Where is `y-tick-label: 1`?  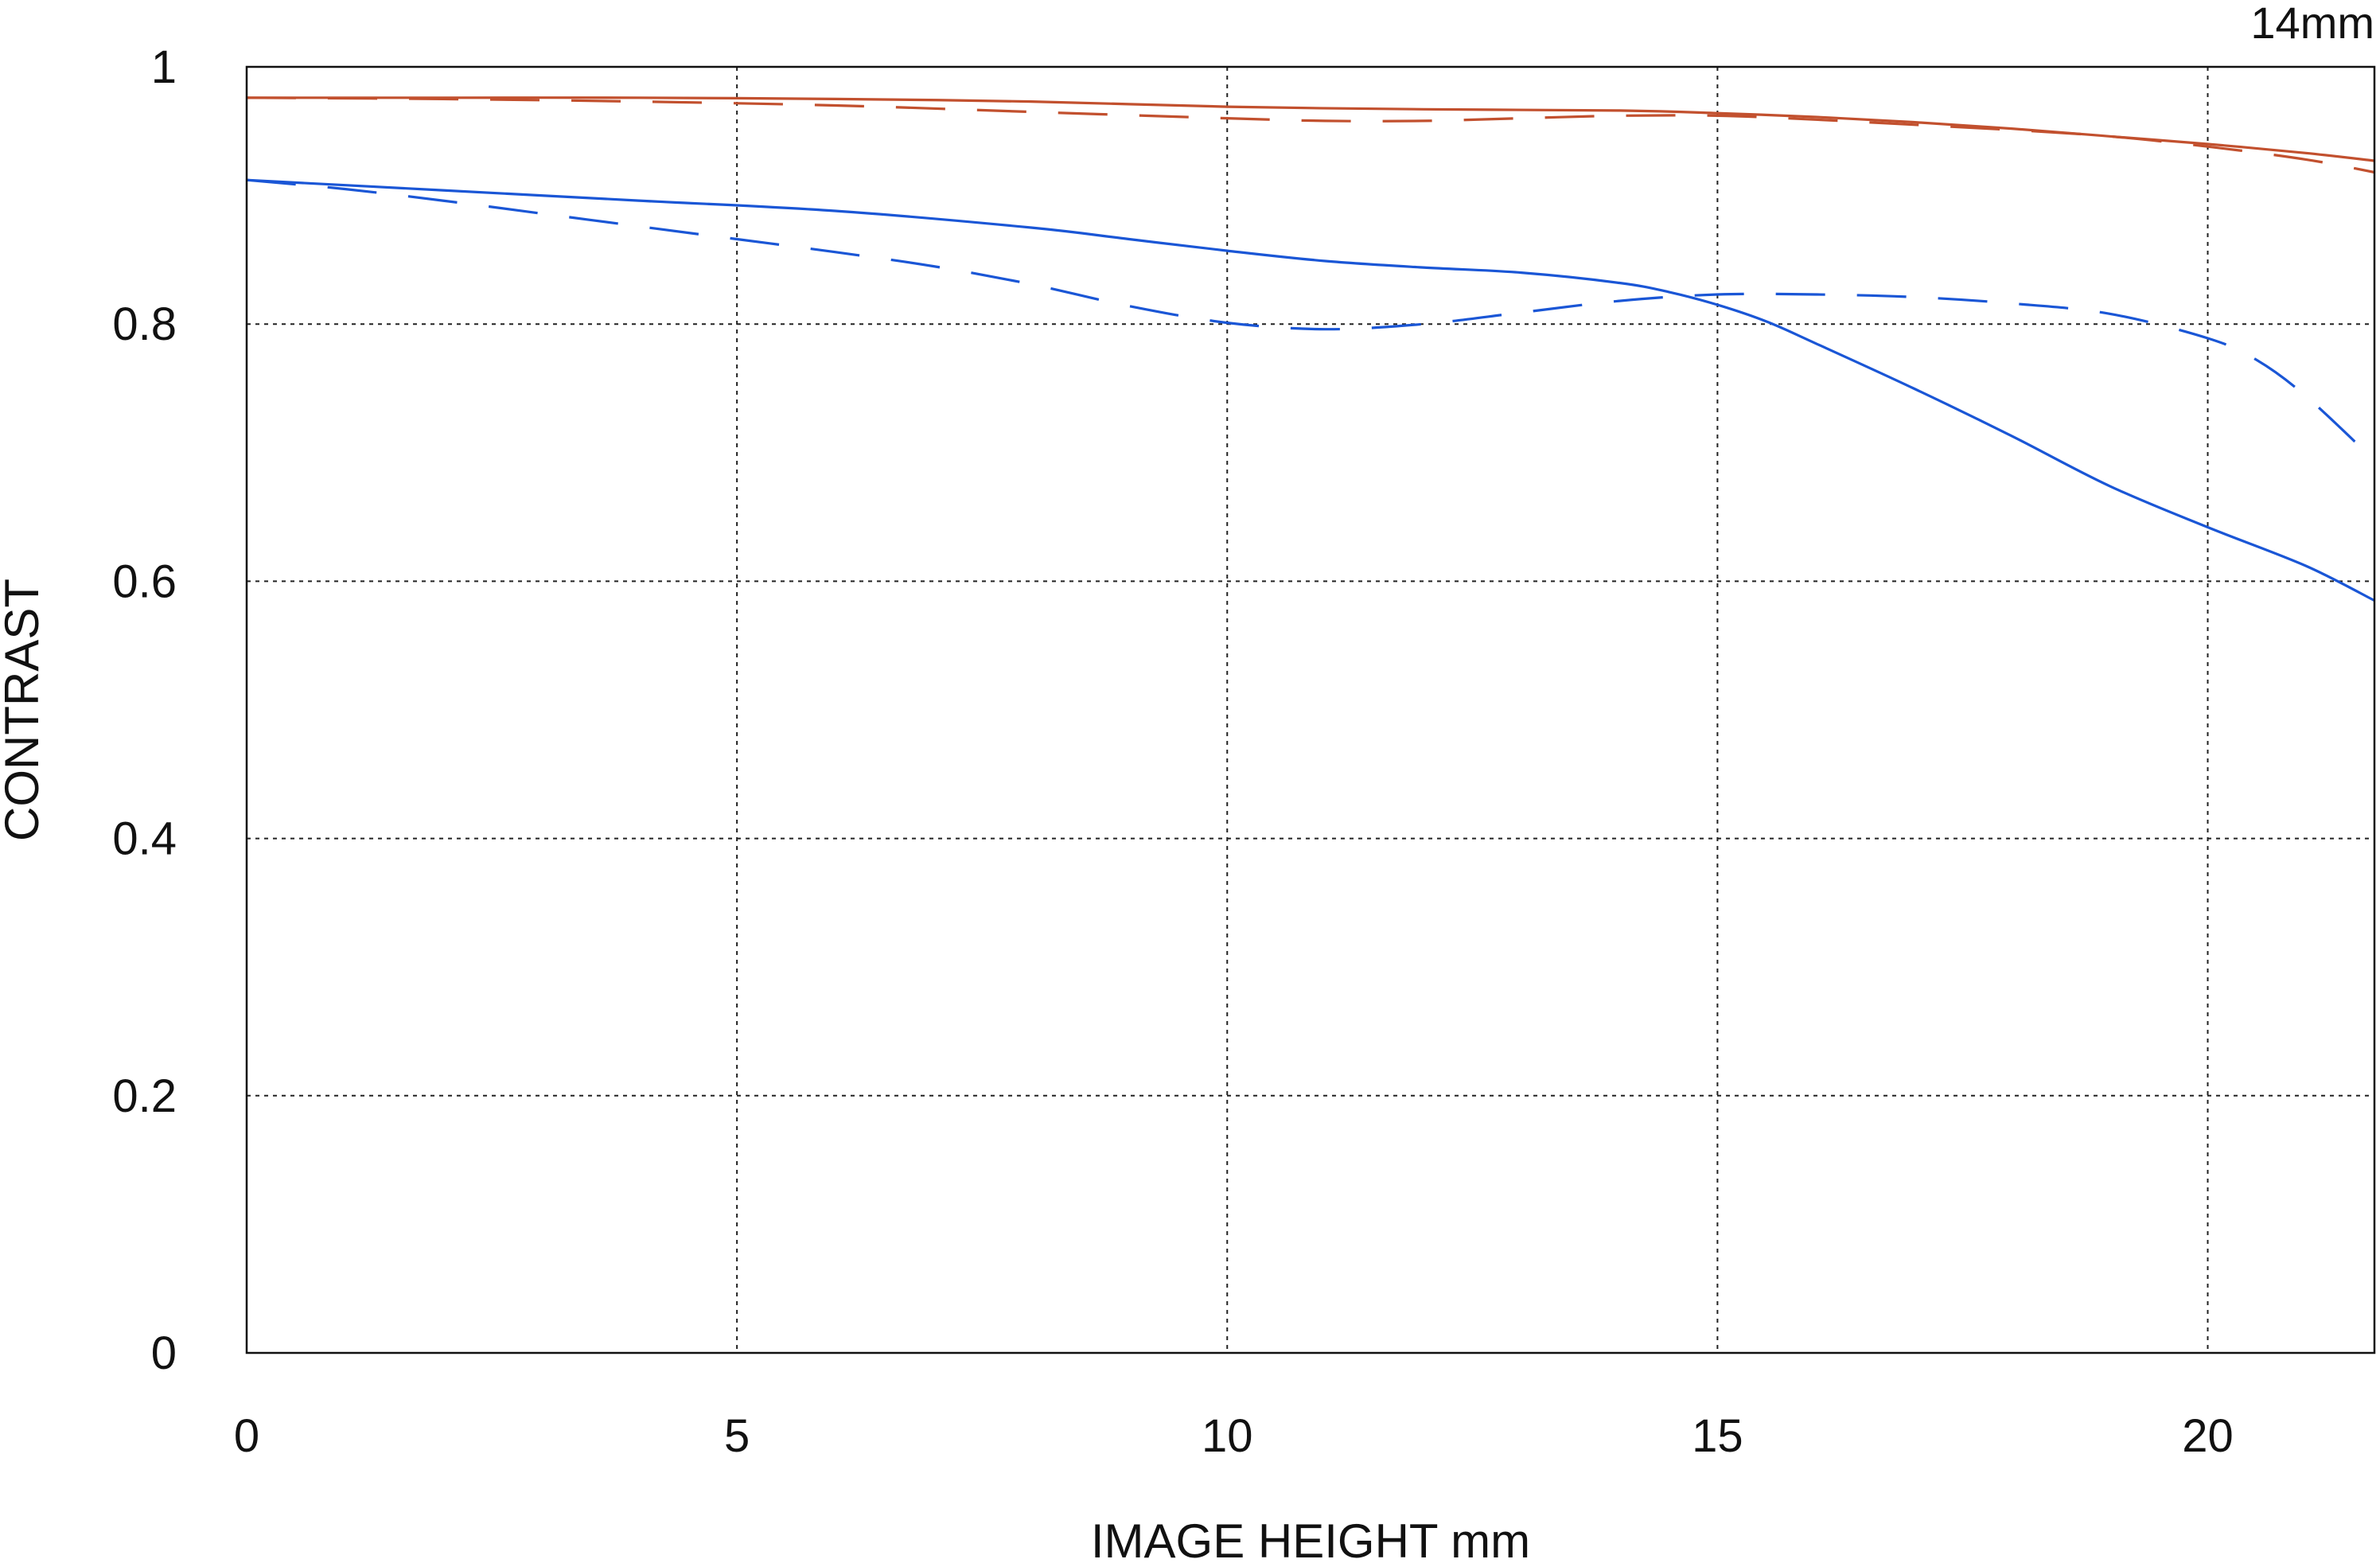
y-tick-label: 1 is located at coordinates (164, 67).